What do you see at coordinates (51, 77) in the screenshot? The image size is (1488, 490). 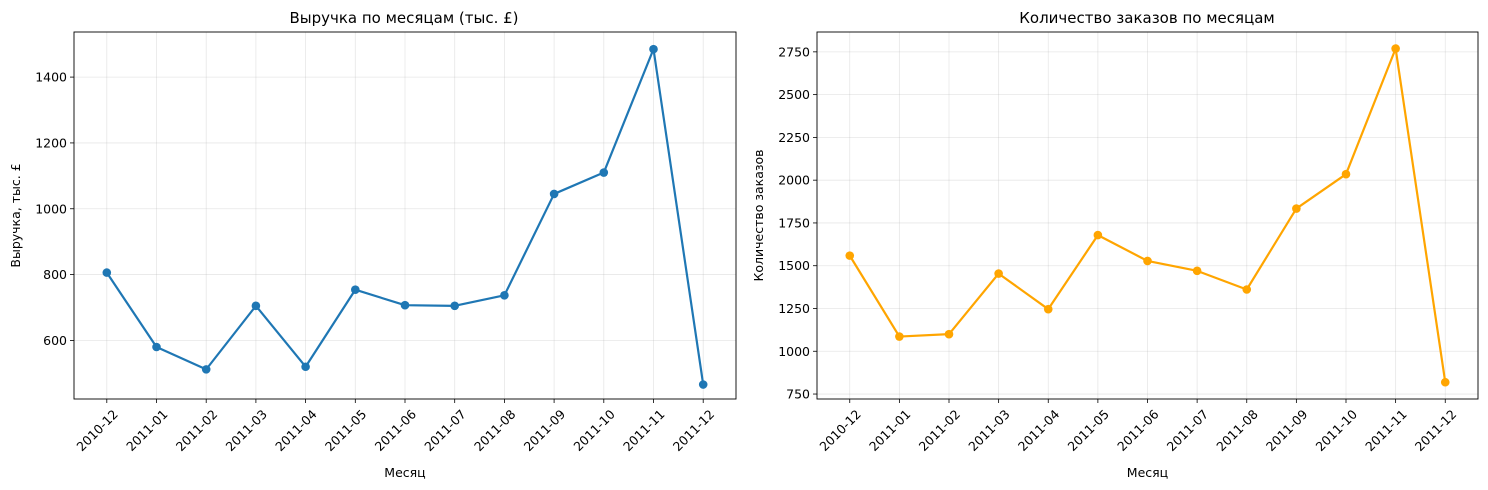 I see `y-tick-label: 1400` at bounding box center [51, 77].